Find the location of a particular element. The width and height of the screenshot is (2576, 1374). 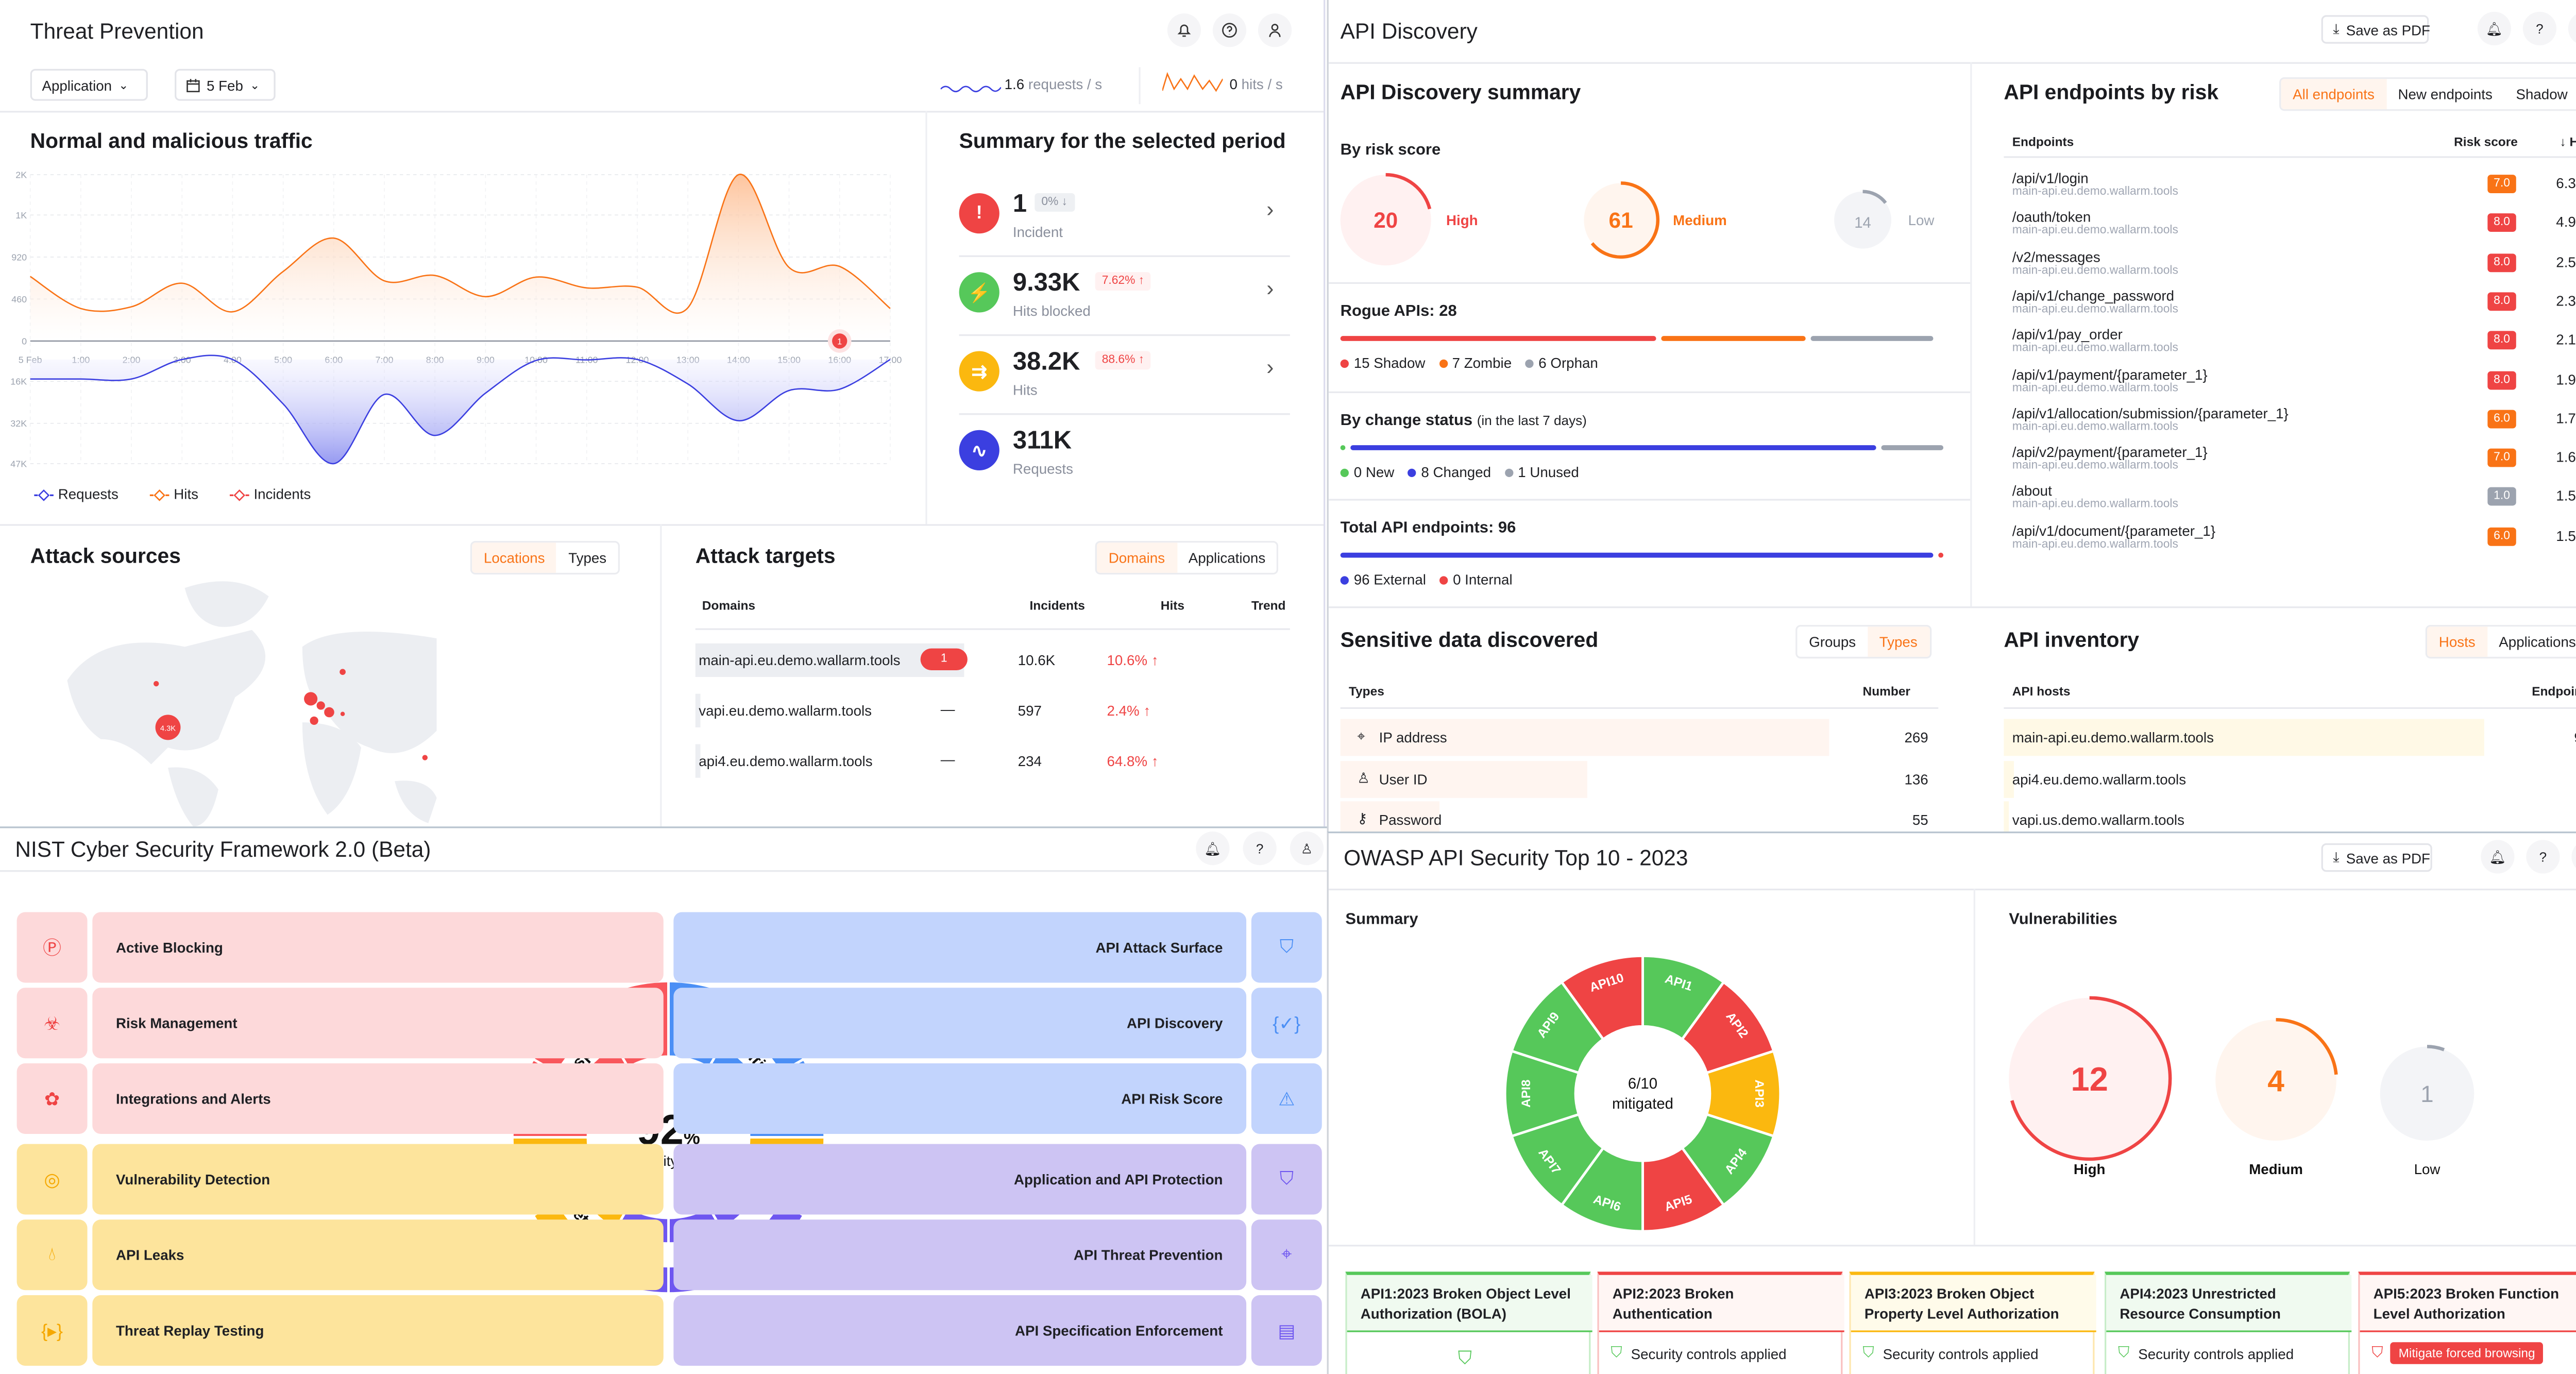

target-row: vapi.eu.demo.wallarm.tools — 597 2.4% ↑ is located at coordinates (992, 710).